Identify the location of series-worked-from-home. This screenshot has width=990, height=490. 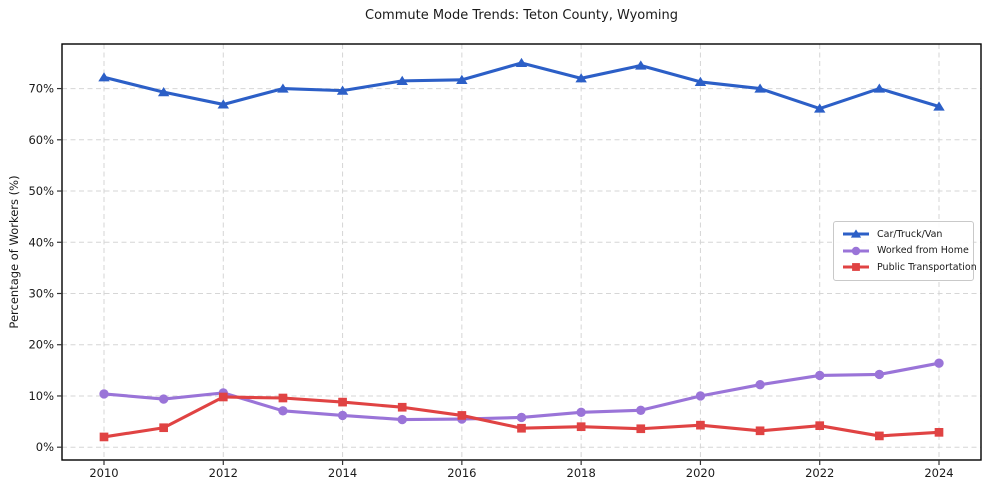
(521, 391).